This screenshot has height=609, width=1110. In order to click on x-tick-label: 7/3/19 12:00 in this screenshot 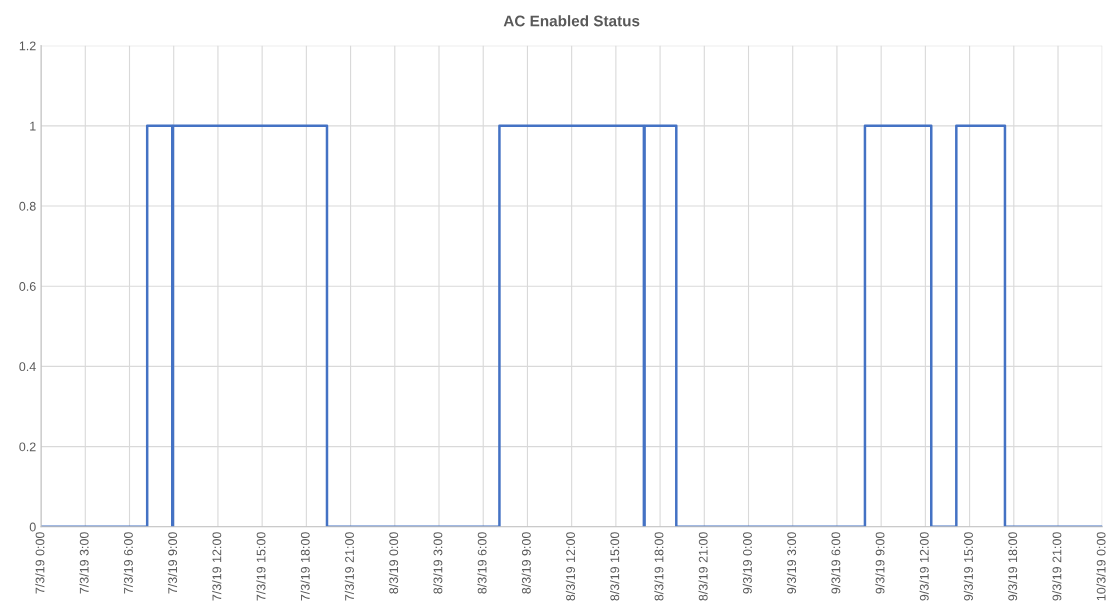, I will do `click(217, 566)`.